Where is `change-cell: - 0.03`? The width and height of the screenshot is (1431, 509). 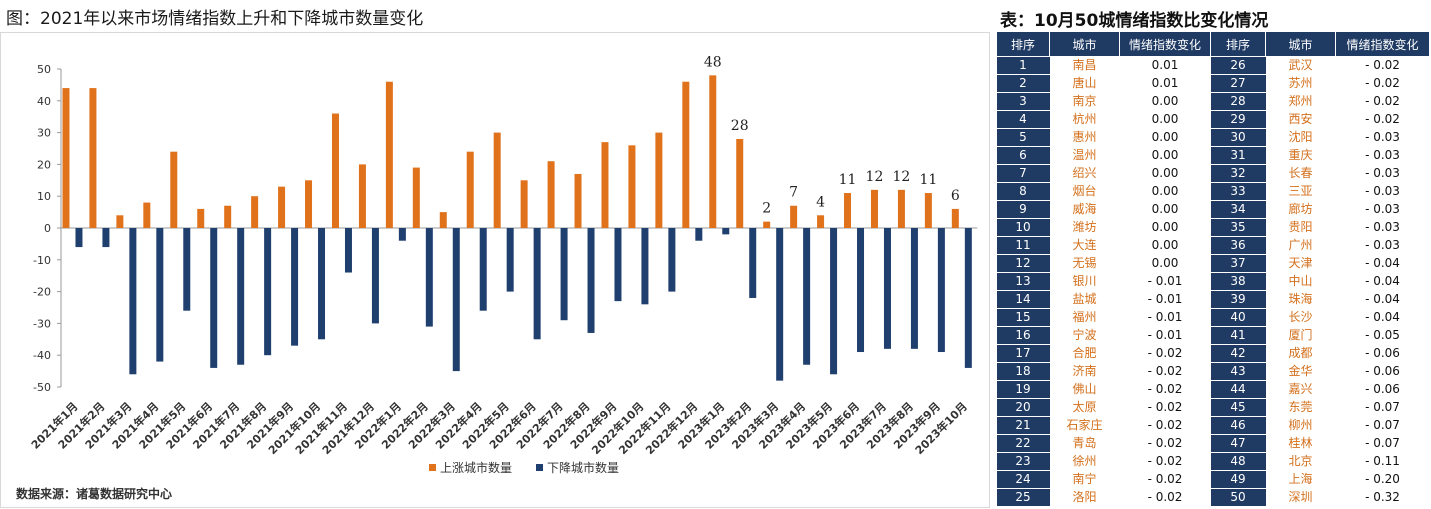 change-cell: - 0.03 is located at coordinates (1382, 191).